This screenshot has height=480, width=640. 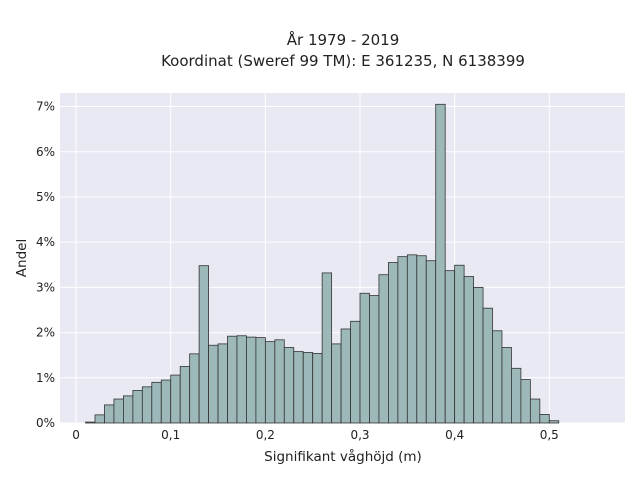 What do you see at coordinates (45, 152) in the screenshot?
I see `y-tick-label: 6%` at bounding box center [45, 152].